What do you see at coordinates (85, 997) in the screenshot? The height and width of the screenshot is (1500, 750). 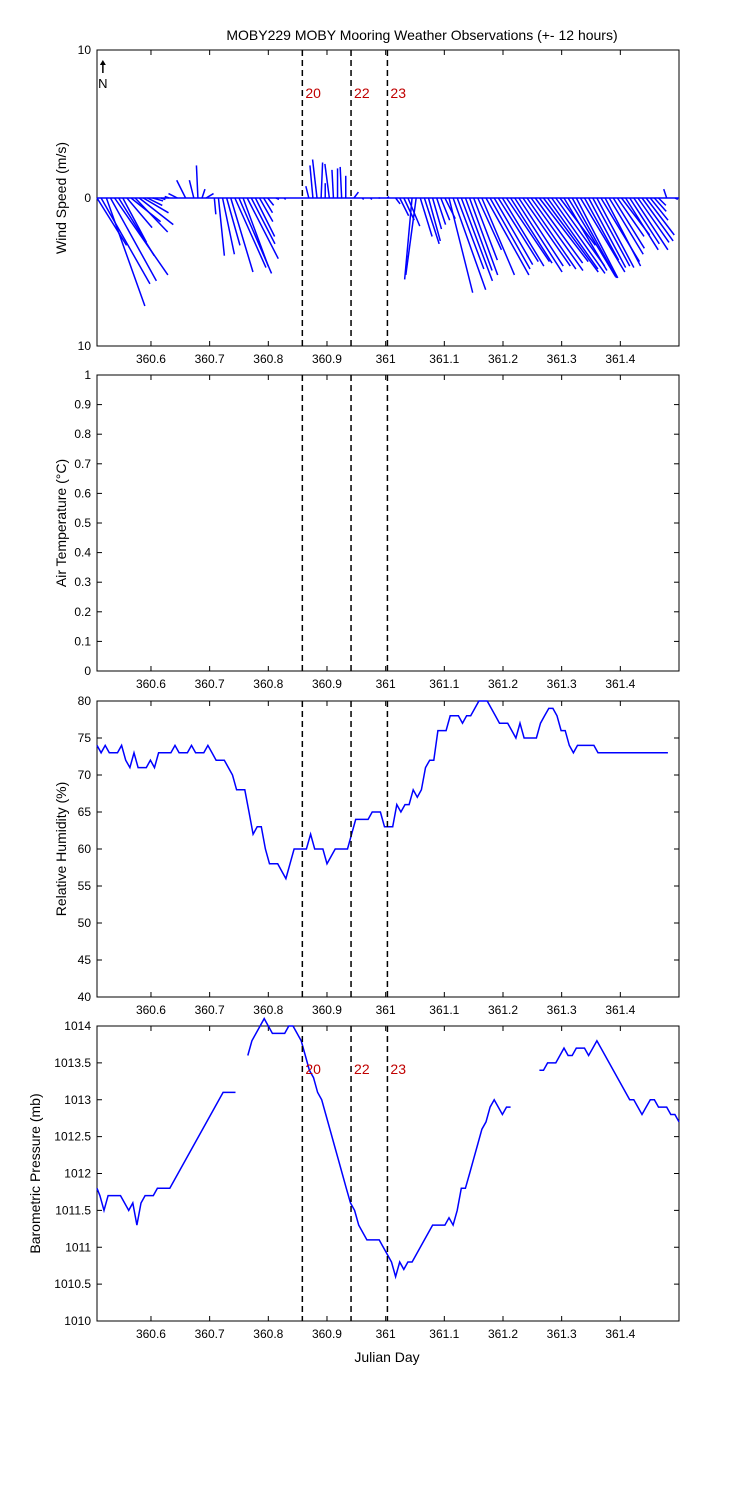 I see `y-tick-label: 40` at bounding box center [85, 997].